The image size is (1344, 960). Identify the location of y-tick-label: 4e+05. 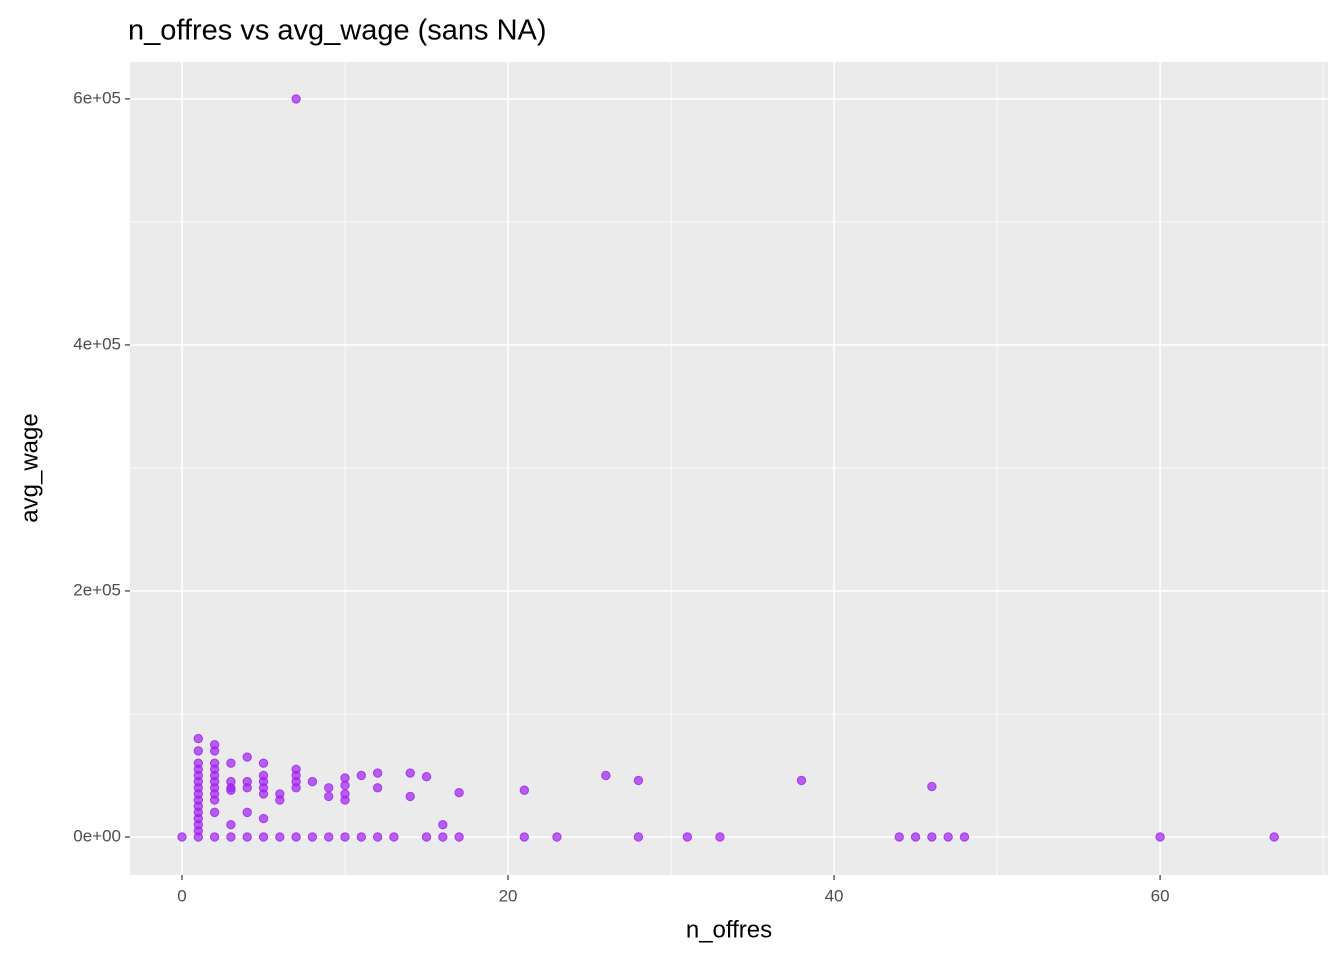
(97, 343).